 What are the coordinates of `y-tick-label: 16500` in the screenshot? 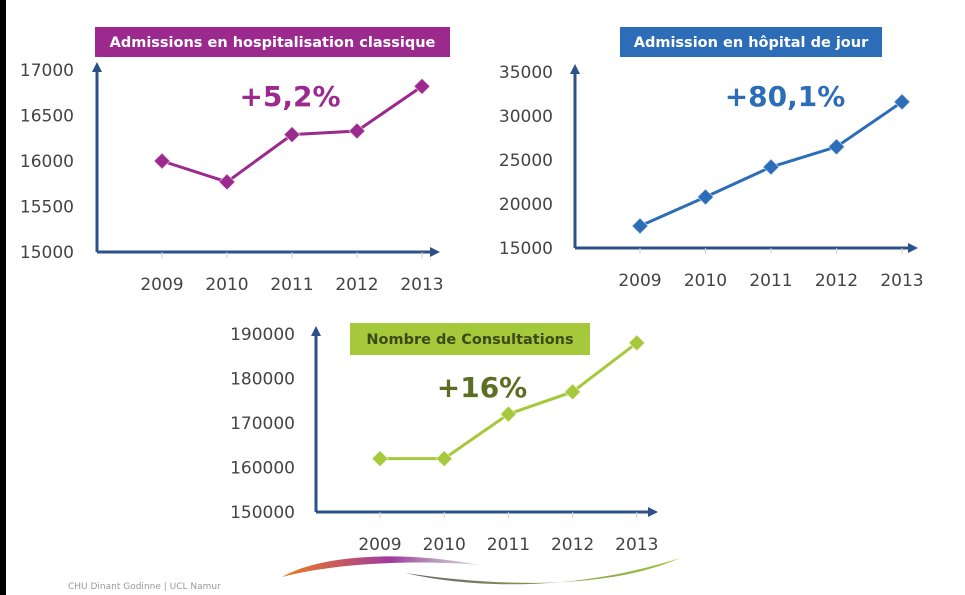 It's located at (47, 117).